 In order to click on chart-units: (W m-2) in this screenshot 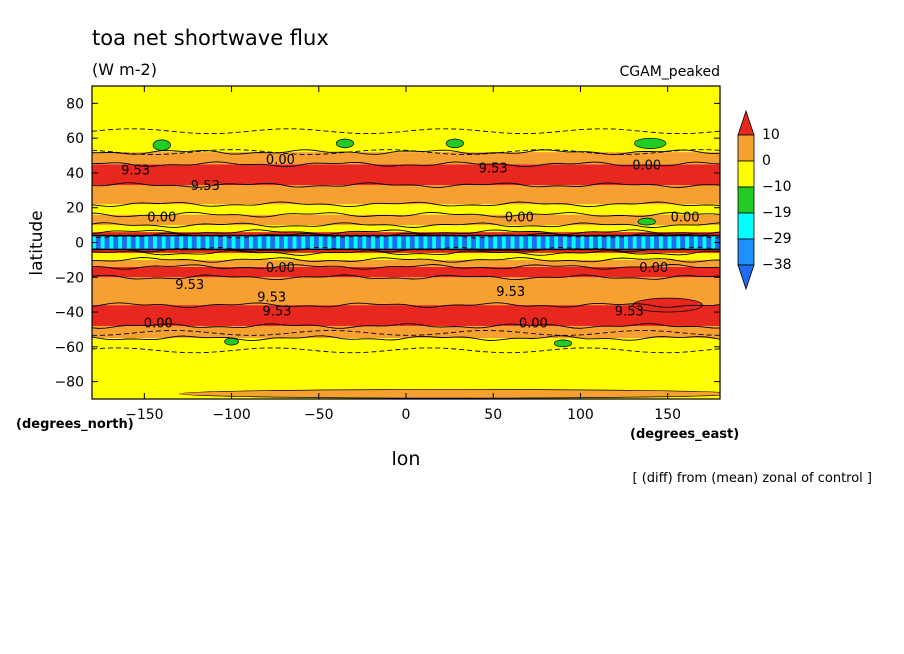, I will do `click(124, 69)`.